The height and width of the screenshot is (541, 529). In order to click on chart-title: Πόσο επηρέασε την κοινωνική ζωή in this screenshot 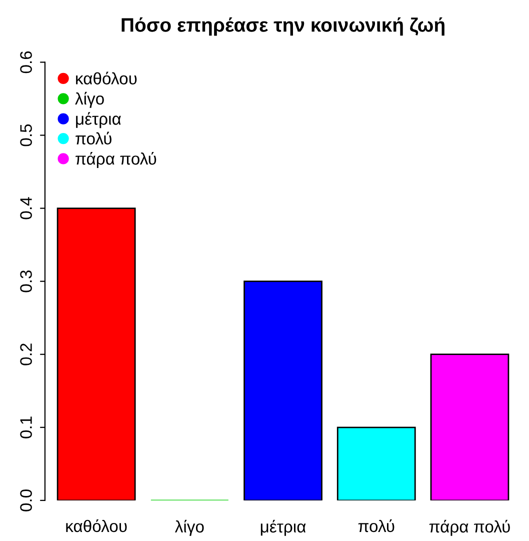, I will do `click(283, 26)`.